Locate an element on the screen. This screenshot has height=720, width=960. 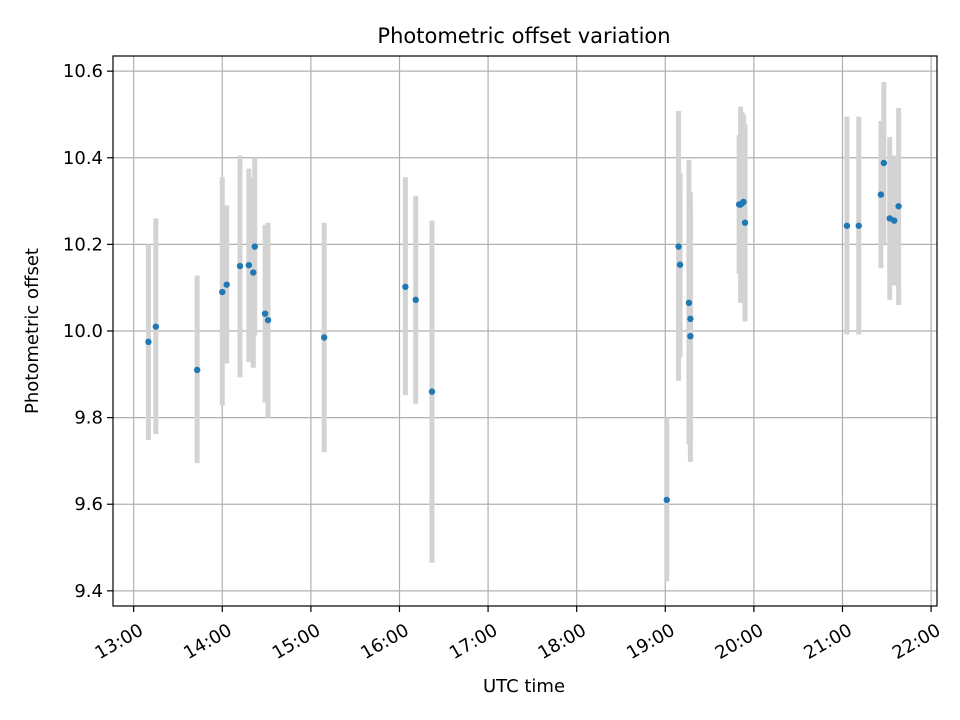
y-tick-label: 10.6 is located at coordinates (83, 71).